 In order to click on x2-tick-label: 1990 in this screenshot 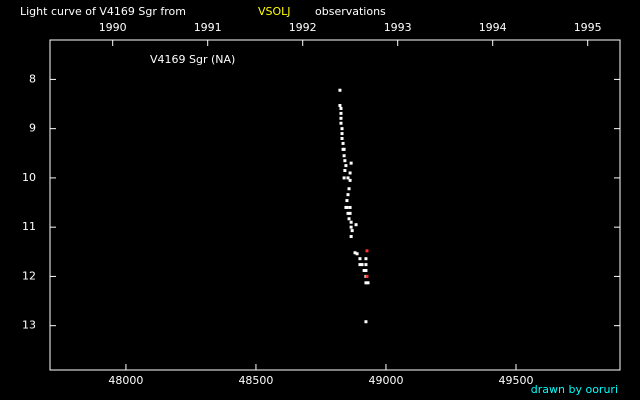, I will do `click(113, 27)`.